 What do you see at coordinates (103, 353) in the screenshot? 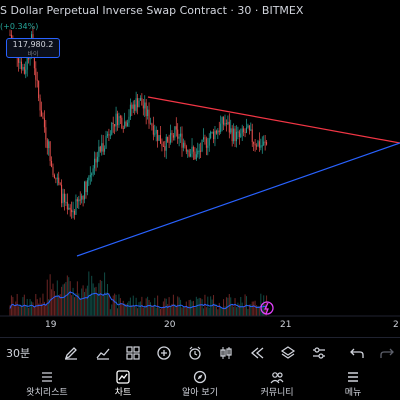
I see `chart-type-icon` at bounding box center [103, 353].